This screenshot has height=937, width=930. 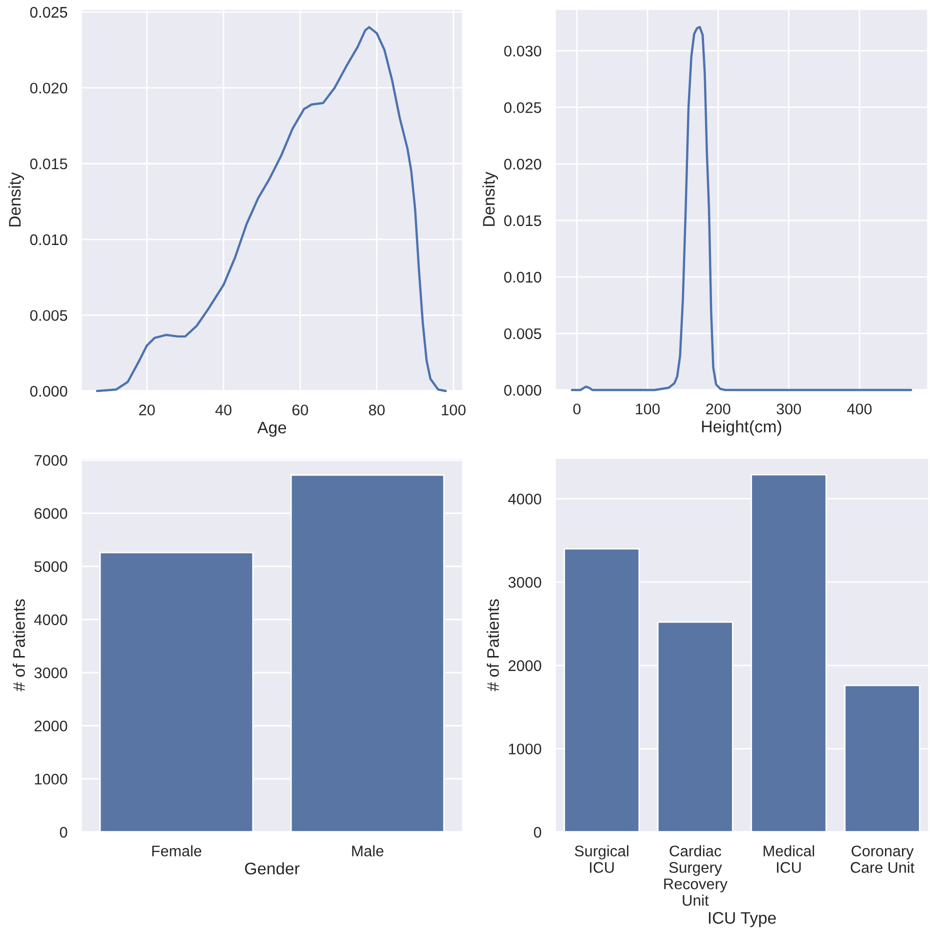 What do you see at coordinates (859, 409) in the screenshot?
I see `x-tick-label: 400` at bounding box center [859, 409].